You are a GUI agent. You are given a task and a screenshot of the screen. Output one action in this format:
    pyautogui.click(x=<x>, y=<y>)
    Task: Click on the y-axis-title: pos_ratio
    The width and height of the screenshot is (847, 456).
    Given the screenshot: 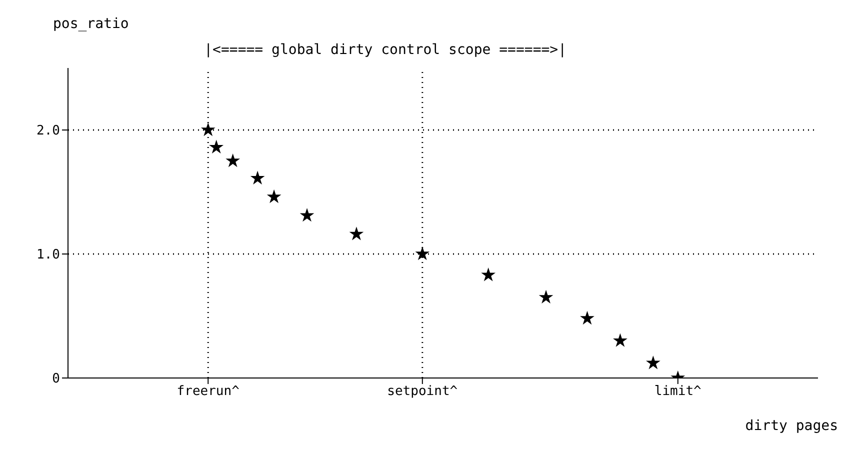 What is the action you would take?
    pyautogui.click(x=91, y=24)
    